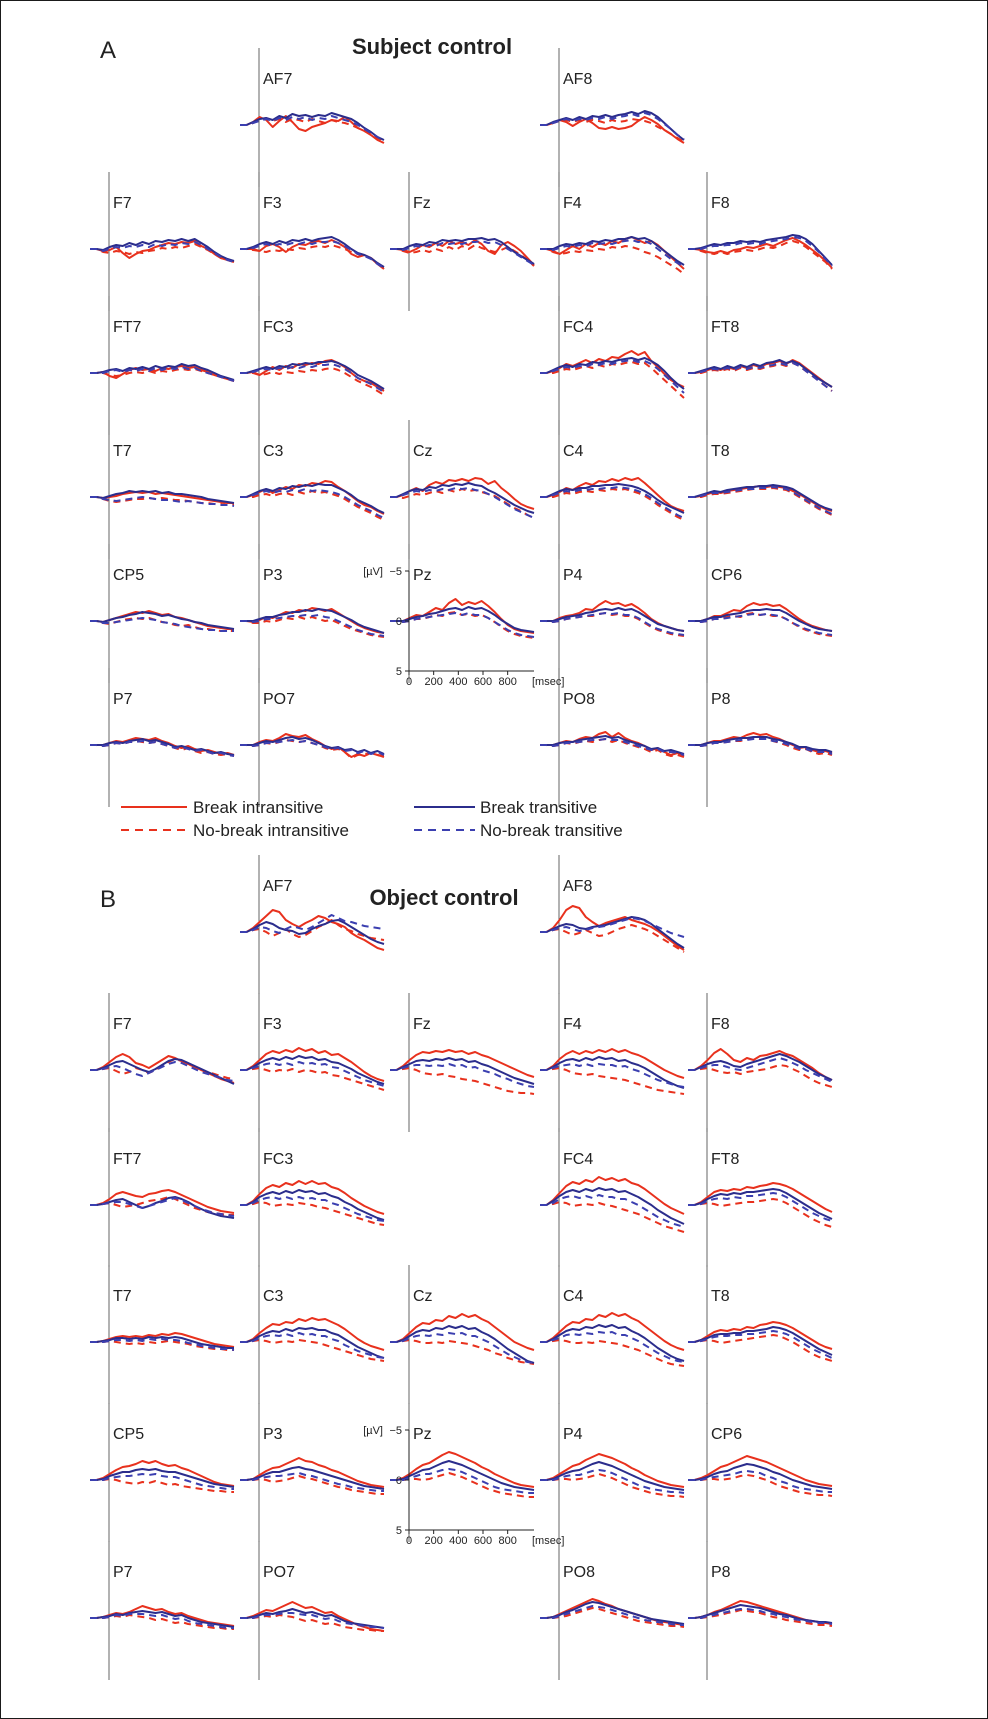  I want to click on channel-plot-a-f8: F8, so click(760, 241).